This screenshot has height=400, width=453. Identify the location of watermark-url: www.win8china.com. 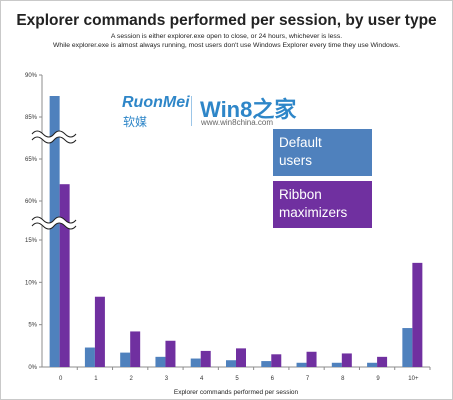
(237, 122).